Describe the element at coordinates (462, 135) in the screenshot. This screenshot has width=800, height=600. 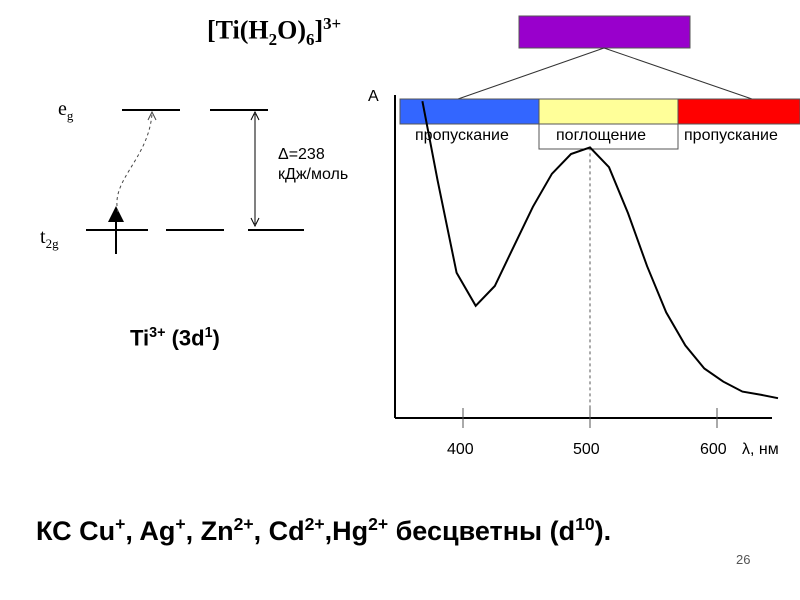
I see `band-label-transmission-1: пропускание` at that location.